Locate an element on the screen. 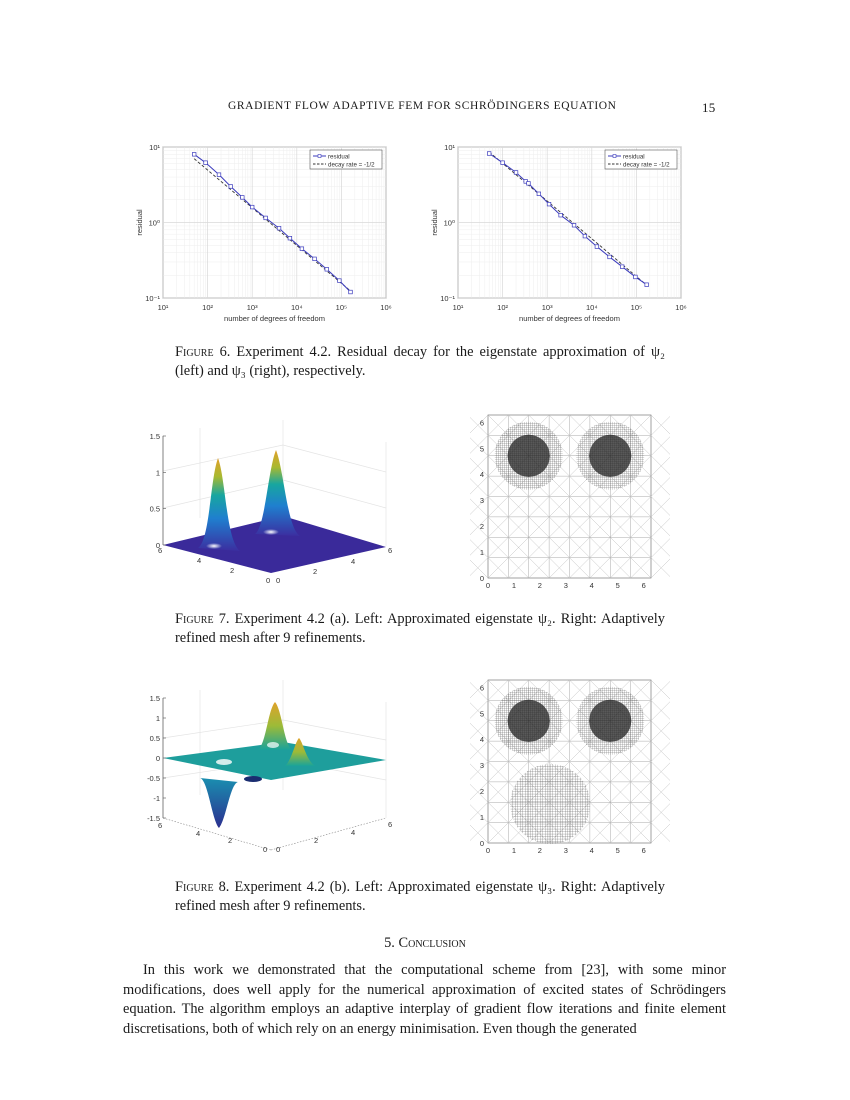 The image size is (850, 1100). svg-text: 10⁶ is located at coordinates (385, 307).